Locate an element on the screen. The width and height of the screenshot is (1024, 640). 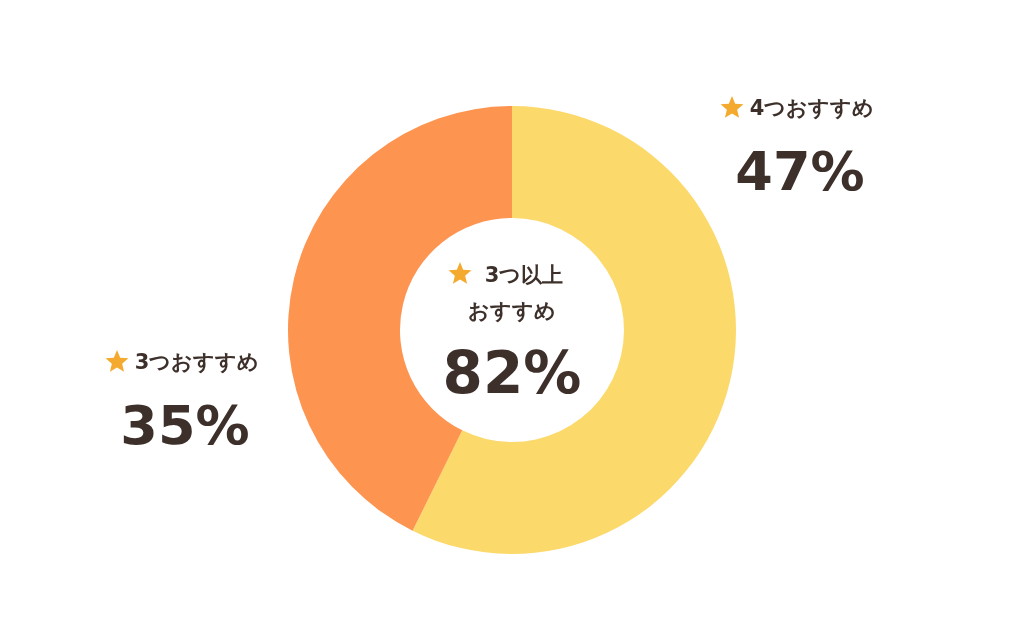
text: 3つ以上 is located at coordinates (524, 275).